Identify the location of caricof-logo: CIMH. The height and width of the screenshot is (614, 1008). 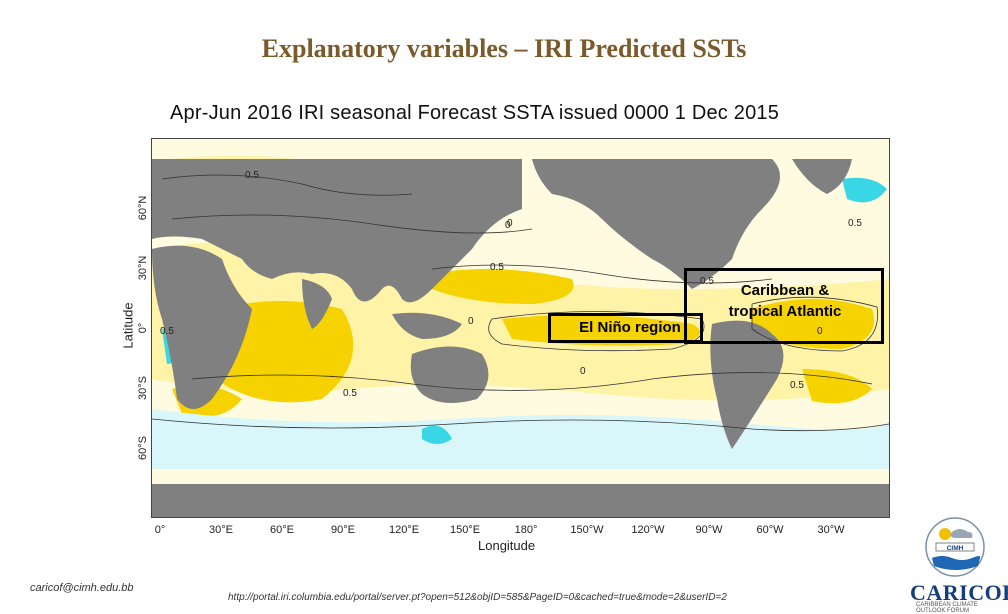
(955, 552).